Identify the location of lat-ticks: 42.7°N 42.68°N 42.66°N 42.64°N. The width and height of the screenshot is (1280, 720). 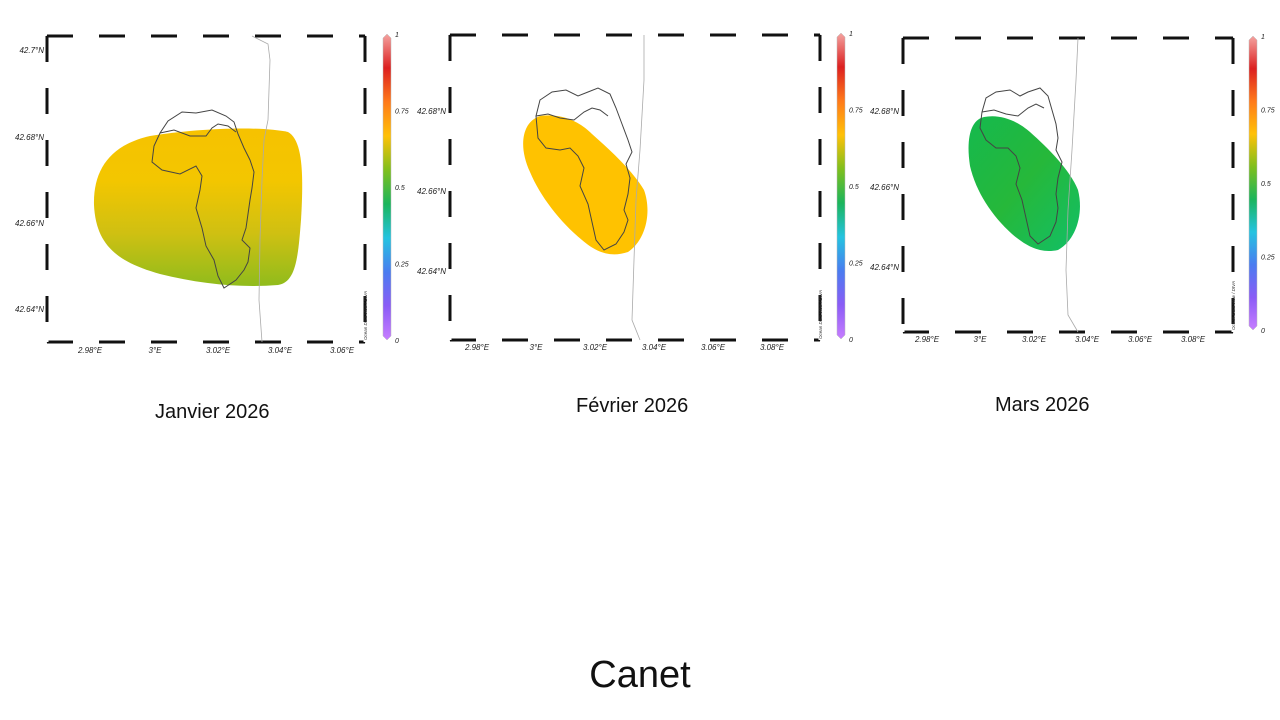
(29, 180).